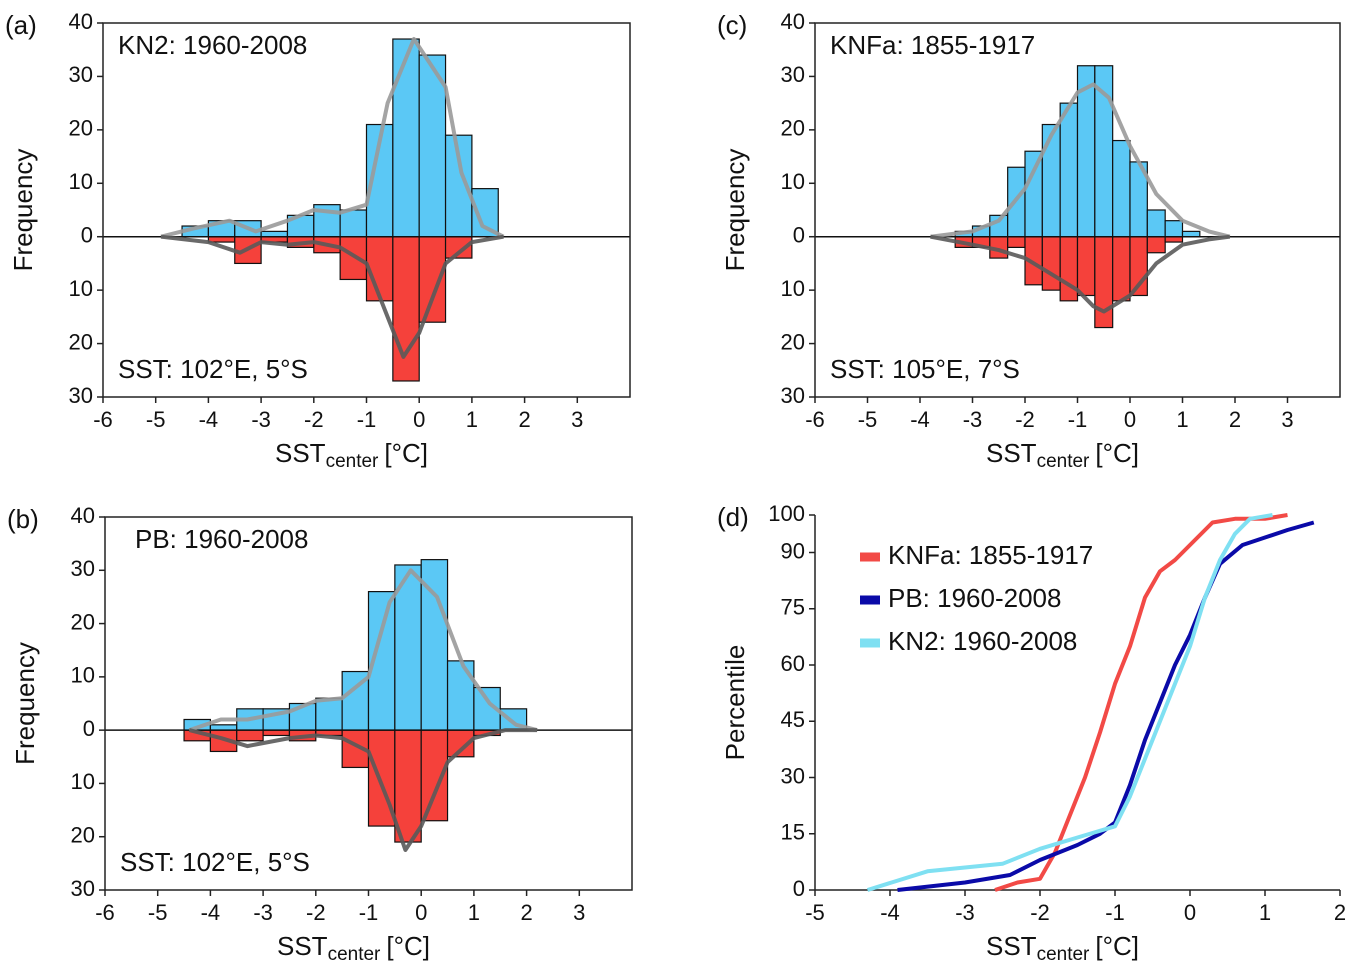  What do you see at coordinates (793, 832) in the screenshot?
I see `y-tick-label: 15` at bounding box center [793, 832].